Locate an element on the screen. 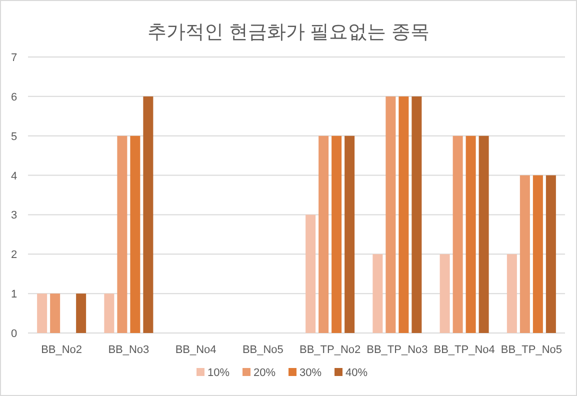 This screenshot has height=396, width=577. x-tick-label: BB_TP_No2 is located at coordinates (330, 350).